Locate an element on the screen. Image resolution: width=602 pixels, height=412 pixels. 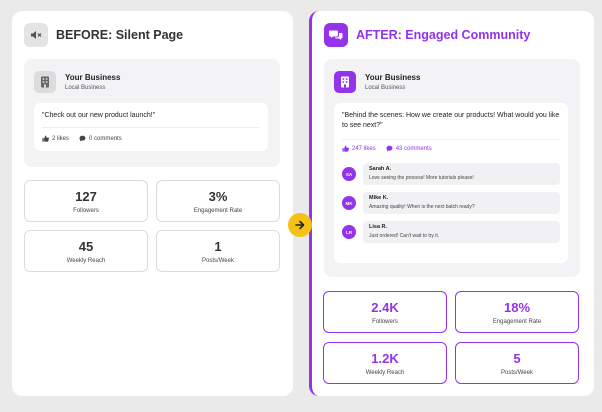
avatar: LR is located at coordinates (349, 232).